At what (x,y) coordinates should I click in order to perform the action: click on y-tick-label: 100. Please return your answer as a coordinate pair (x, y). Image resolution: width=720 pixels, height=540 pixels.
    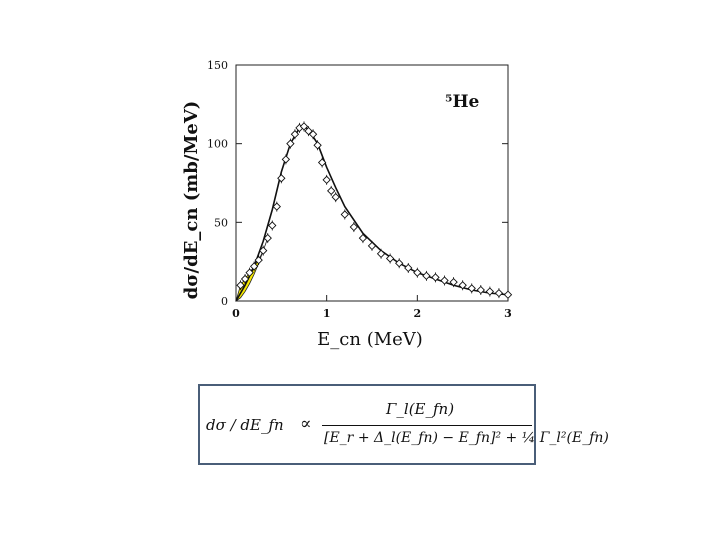
    Looking at the image, I should click on (217, 144).